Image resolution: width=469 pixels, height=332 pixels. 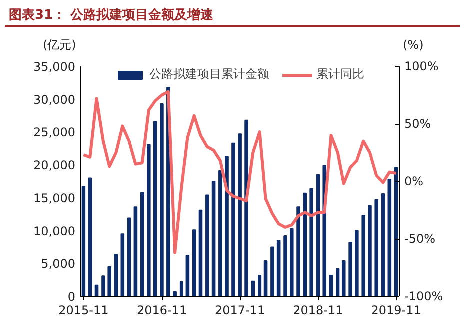 What do you see at coordinates (162, 311) in the screenshot?
I see `x-tick-label: 2016-11` at bounding box center [162, 311].